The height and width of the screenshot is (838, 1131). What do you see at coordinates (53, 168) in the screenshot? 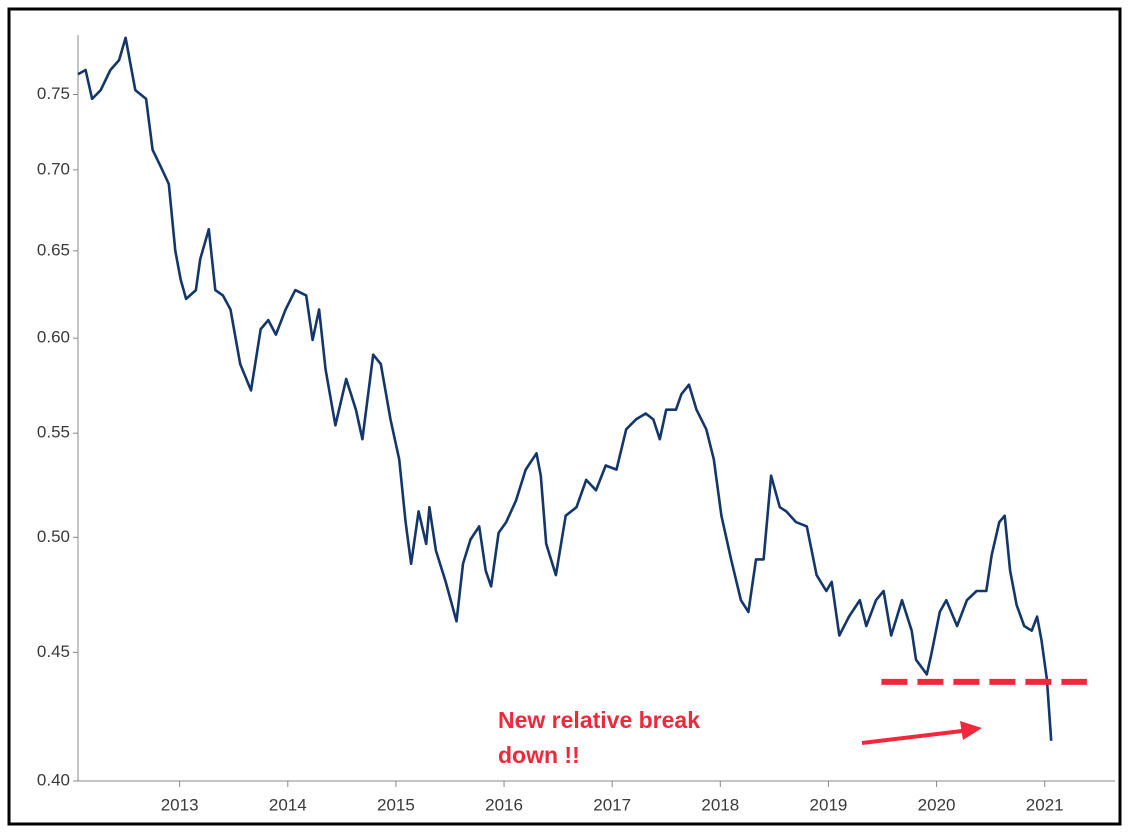
I see `y-tick-label: 0.70` at bounding box center [53, 168].